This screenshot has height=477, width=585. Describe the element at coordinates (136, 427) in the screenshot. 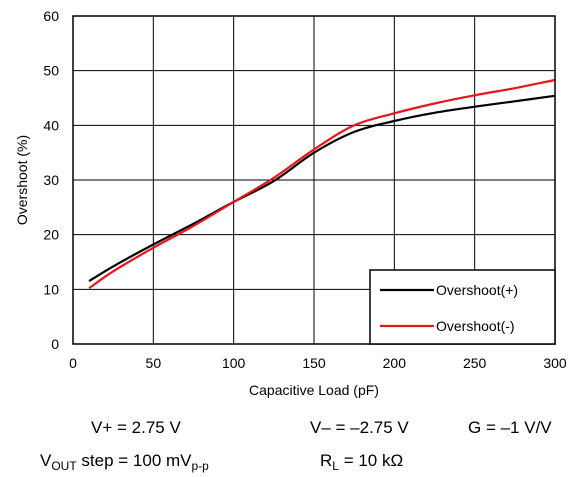

I see `vplus-condition: V+ = 2.75 V` at that location.